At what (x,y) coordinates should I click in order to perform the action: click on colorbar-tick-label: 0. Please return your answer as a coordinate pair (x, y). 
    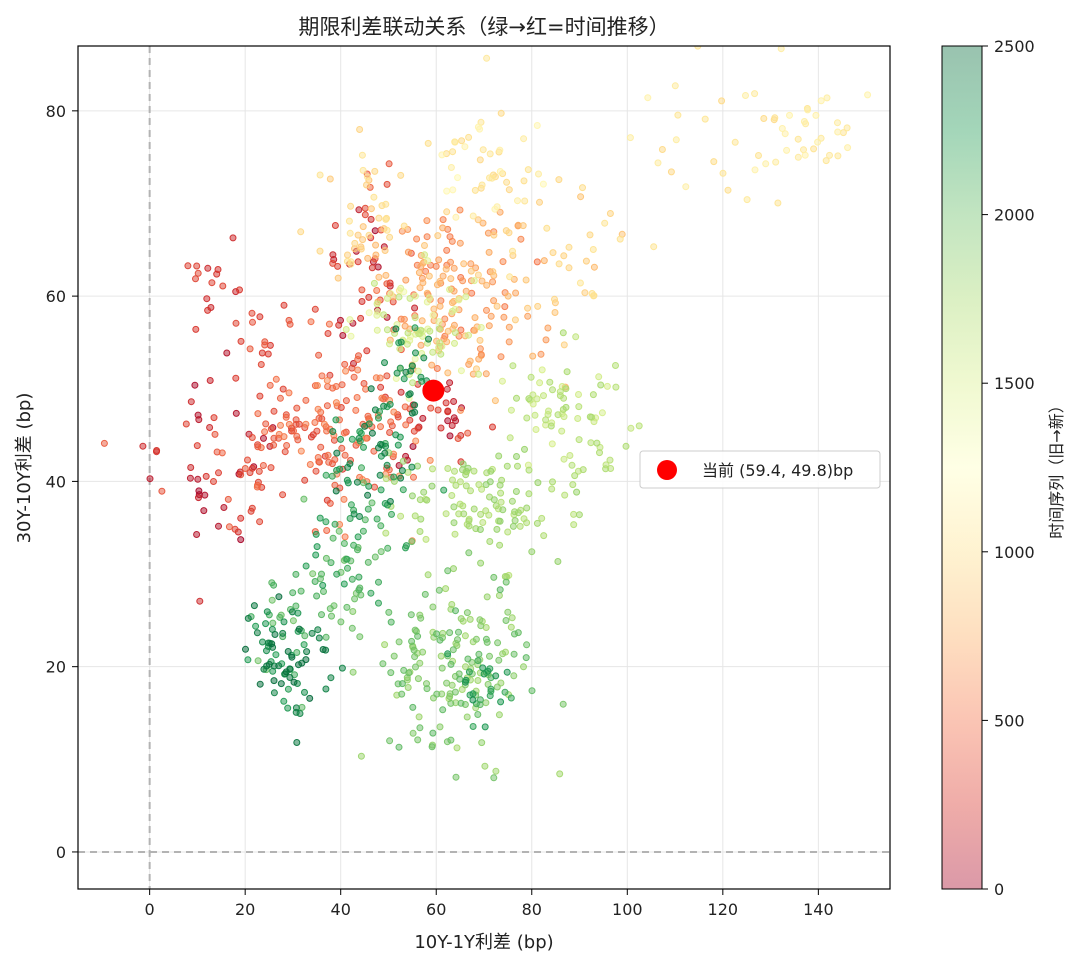
    Looking at the image, I should click on (999, 889).